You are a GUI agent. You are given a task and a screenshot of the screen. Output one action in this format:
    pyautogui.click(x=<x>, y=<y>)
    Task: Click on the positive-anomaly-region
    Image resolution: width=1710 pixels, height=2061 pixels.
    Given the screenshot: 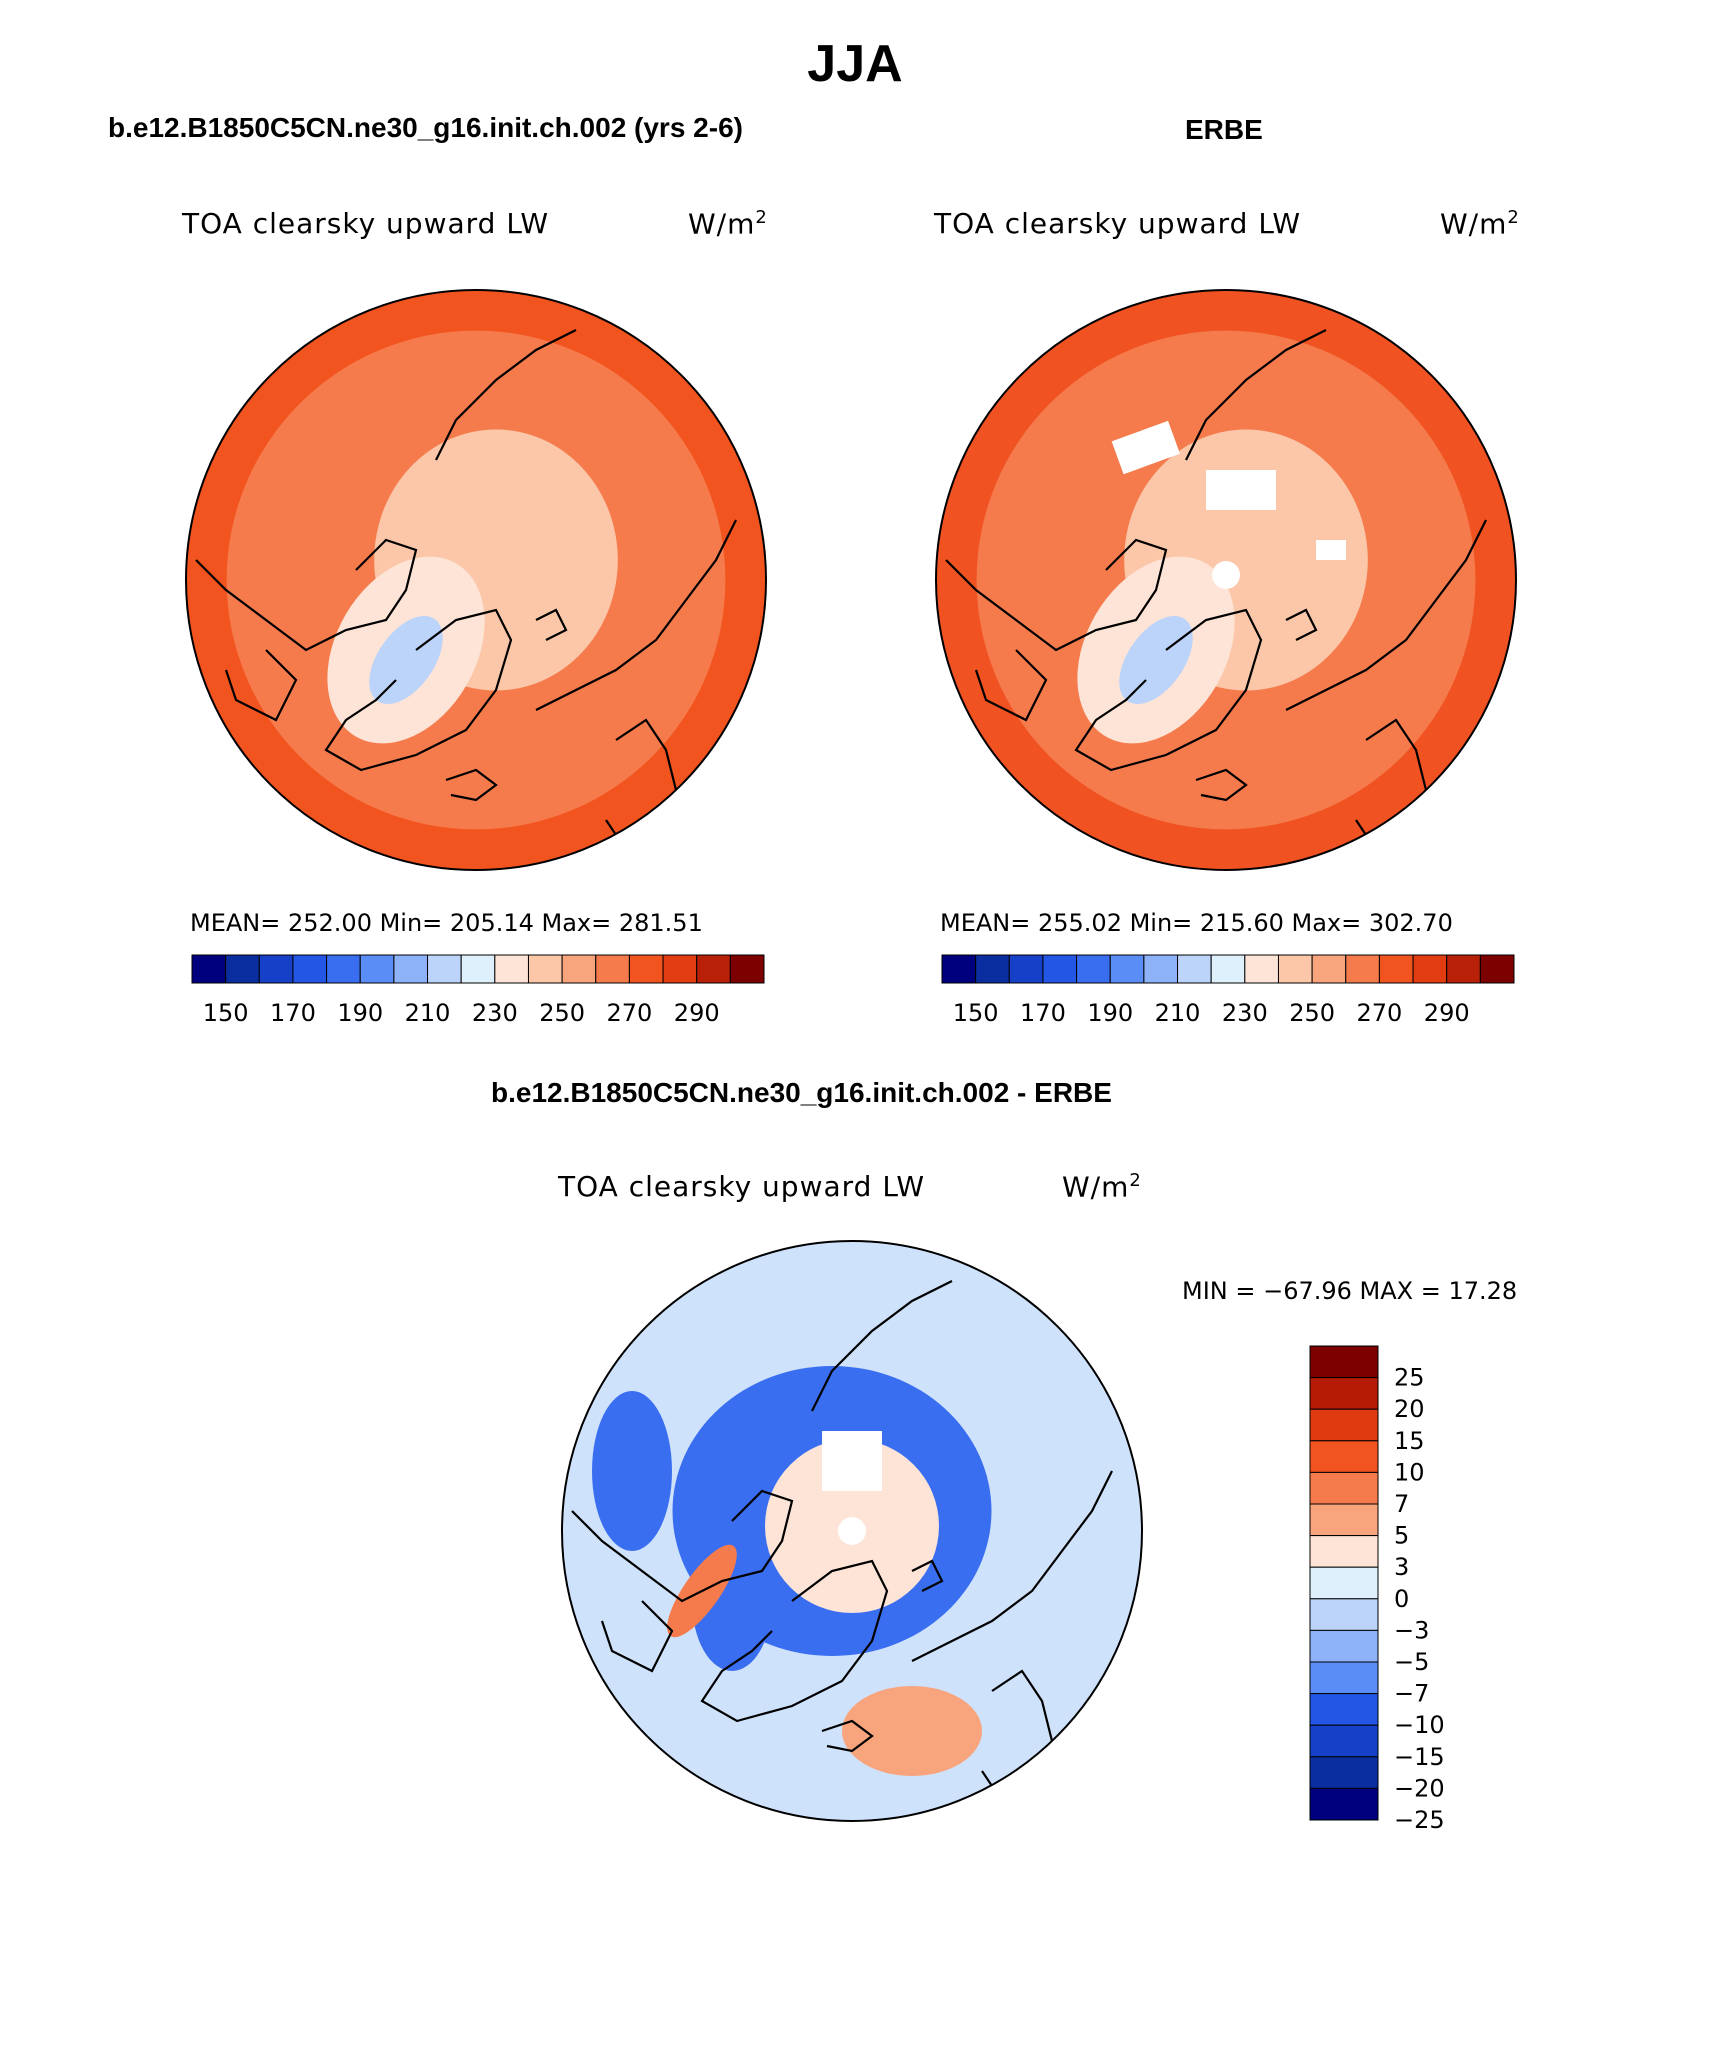 What is the action you would take?
    pyautogui.click(x=912, y=1731)
    